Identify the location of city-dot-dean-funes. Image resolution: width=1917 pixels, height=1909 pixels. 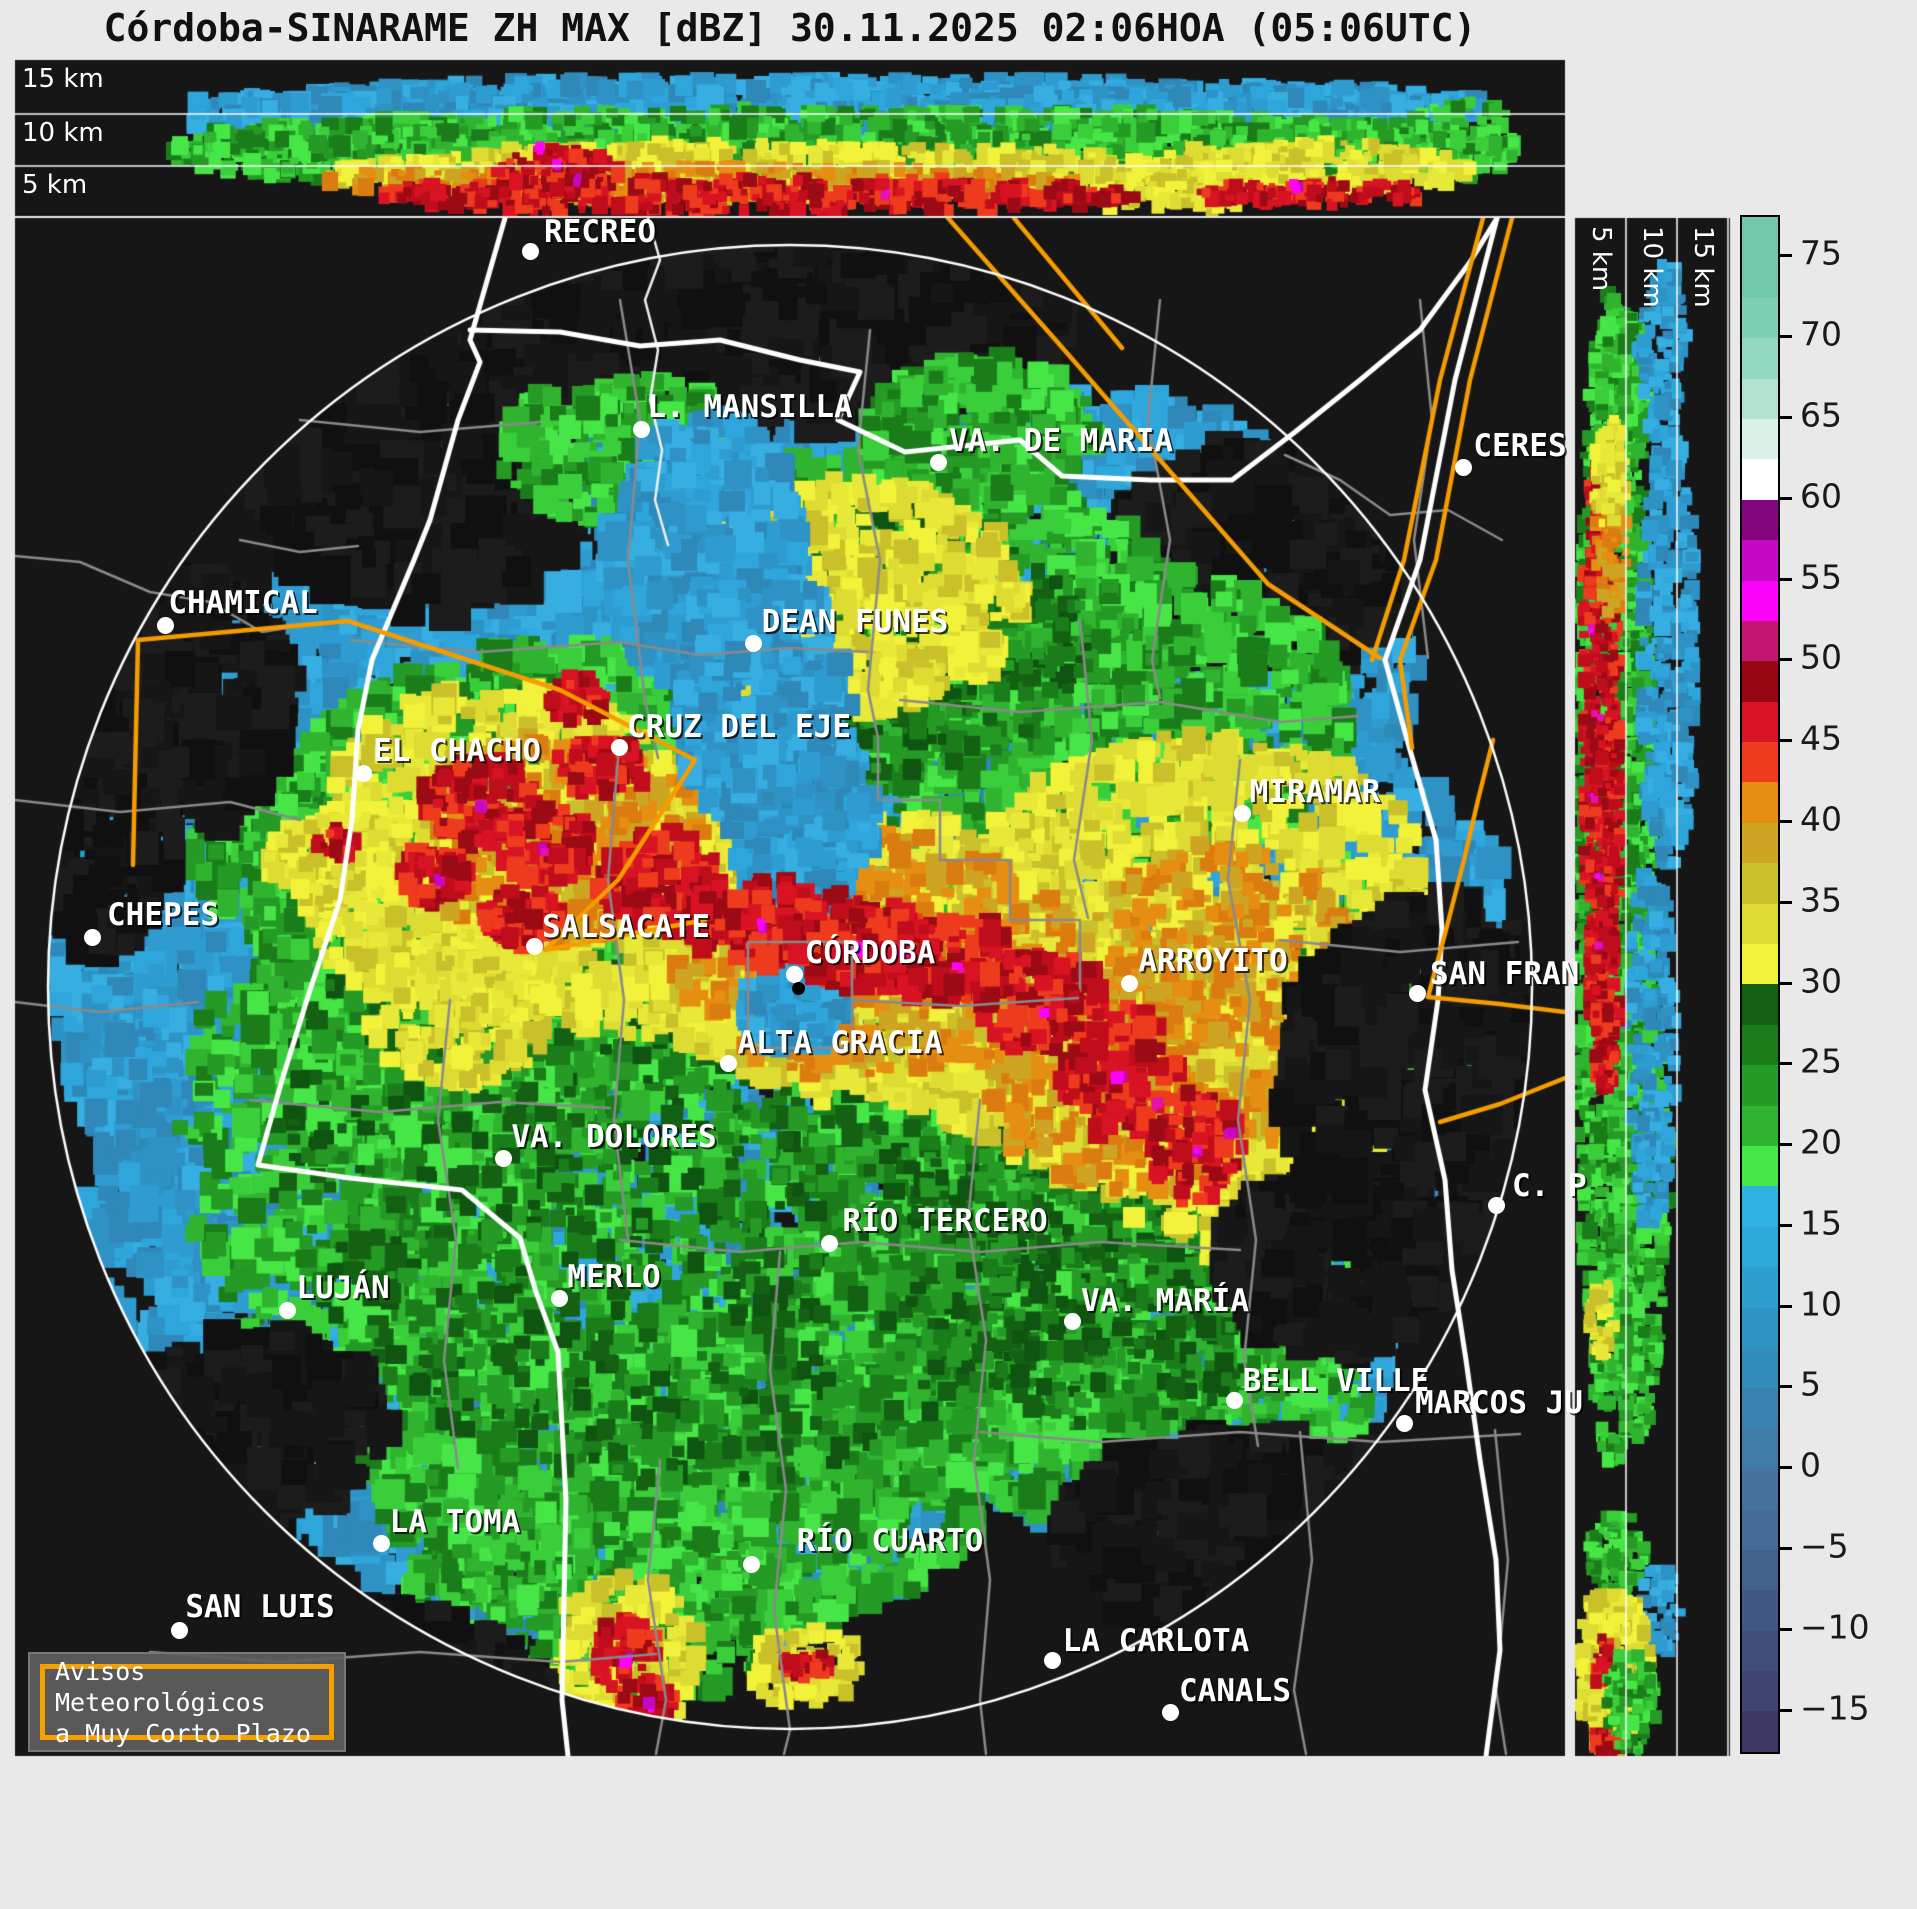
(753, 643).